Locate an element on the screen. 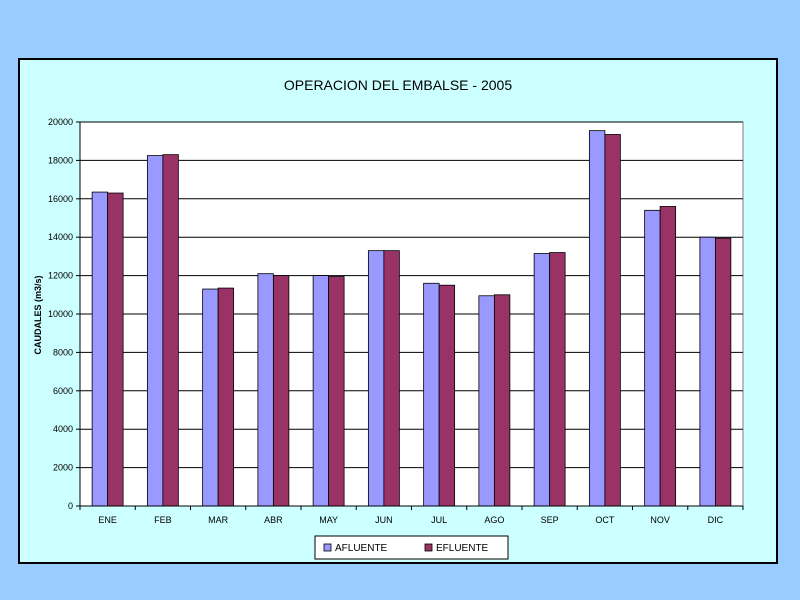  x-tick-label: ENE is located at coordinates (107, 520).